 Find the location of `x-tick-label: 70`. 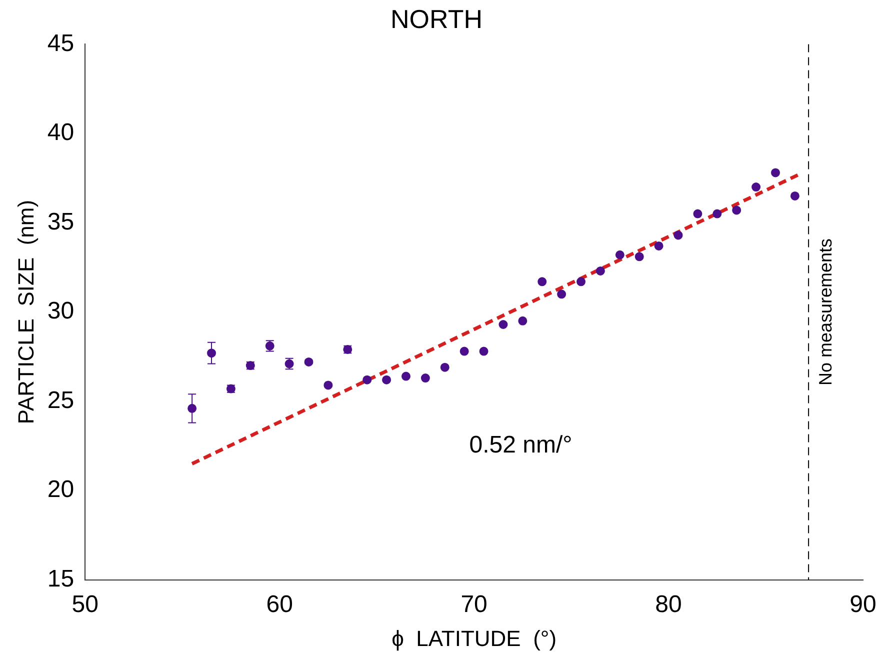

x-tick-label: 70 is located at coordinates (474, 604).